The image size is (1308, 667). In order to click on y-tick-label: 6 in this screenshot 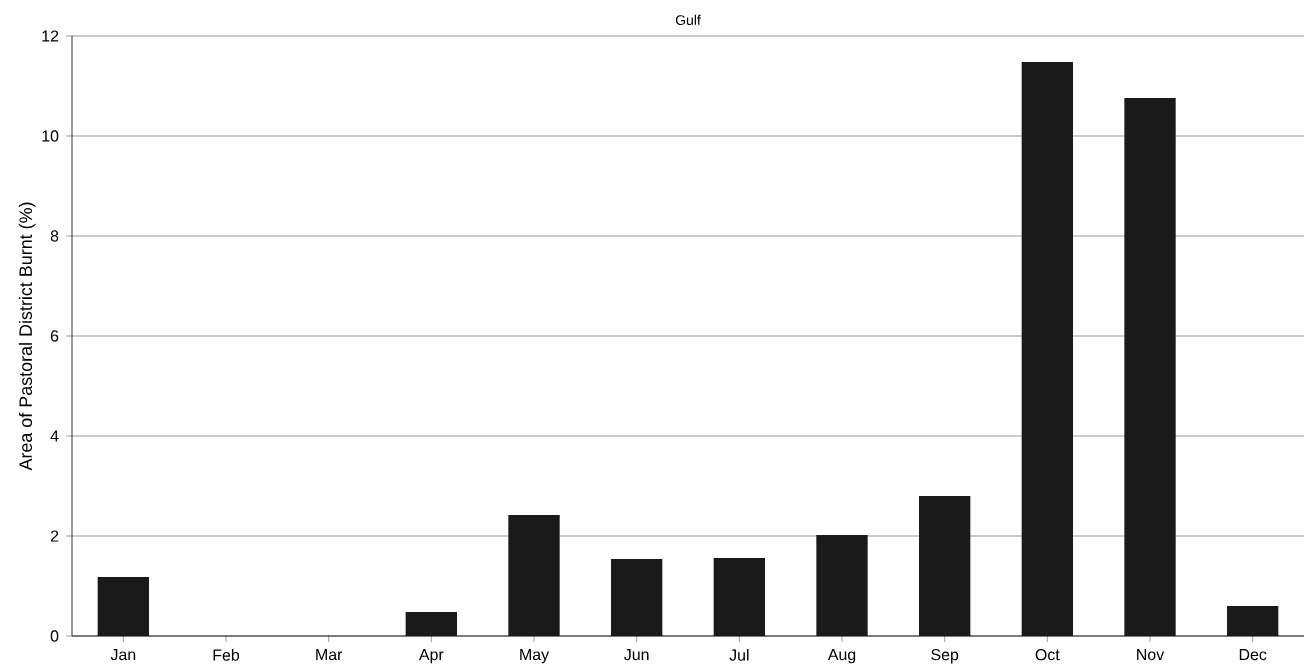, I will do `click(54, 336)`.